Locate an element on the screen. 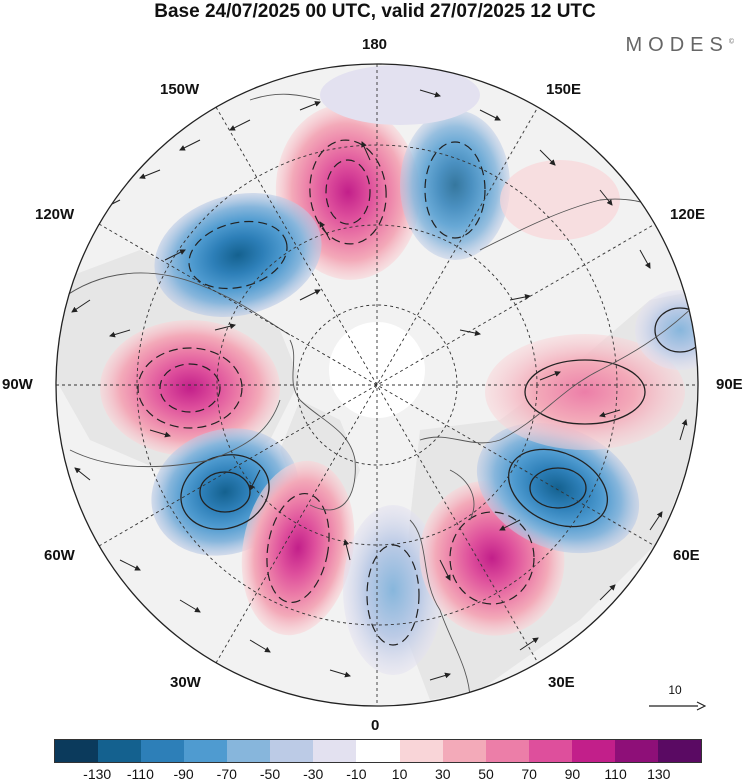  colorbar-tick-label: 110 is located at coordinates (615, 774).